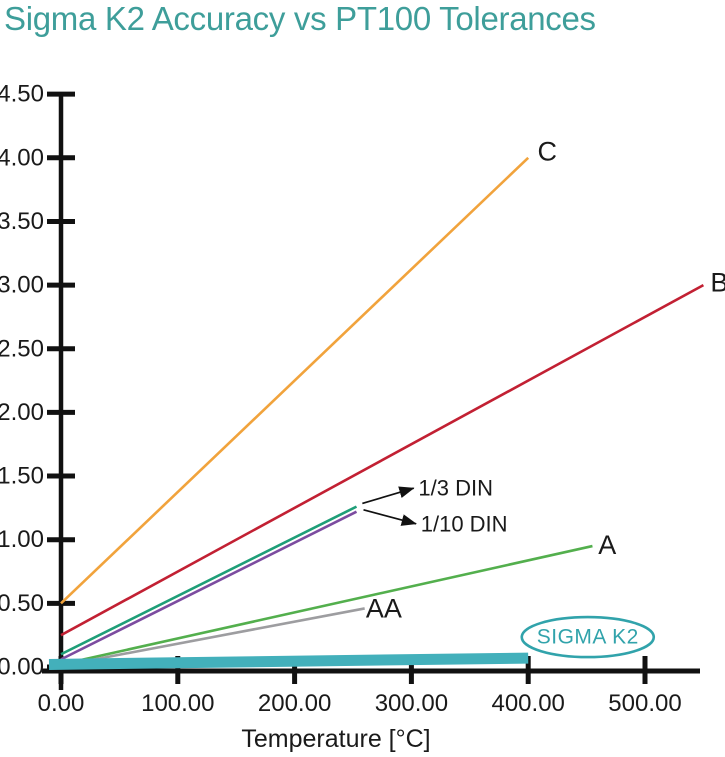 Image resolution: width=725 pixels, height=757 pixels. Describe the element at coordinates (22, 476) in the screenshot. I see `y-tick-label: 1.50` at that location.